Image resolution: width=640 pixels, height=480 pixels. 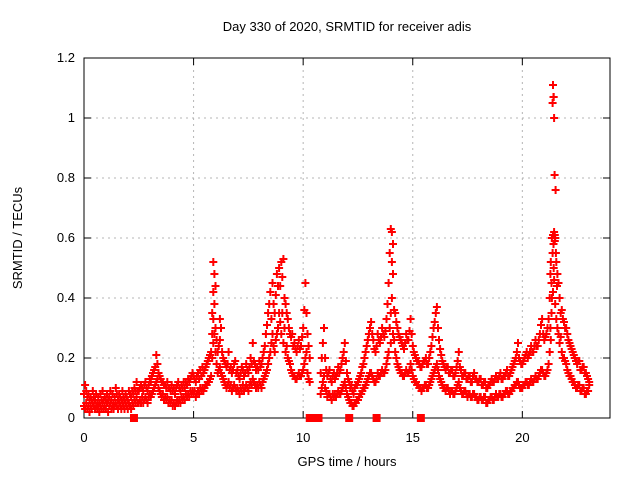 I want to click on y-tick-label: 0.4, so click(x=66, y=297).